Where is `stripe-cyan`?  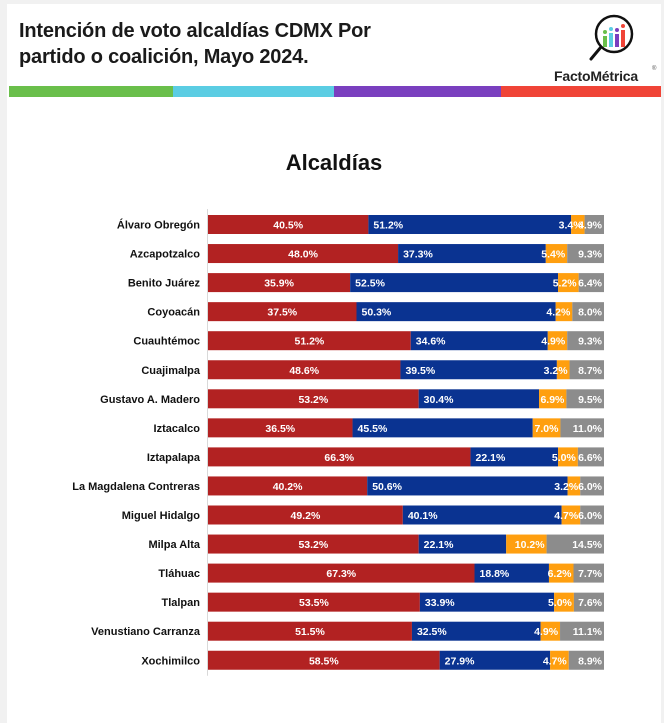
stripe-cyan is located at coordinates (253, 91).